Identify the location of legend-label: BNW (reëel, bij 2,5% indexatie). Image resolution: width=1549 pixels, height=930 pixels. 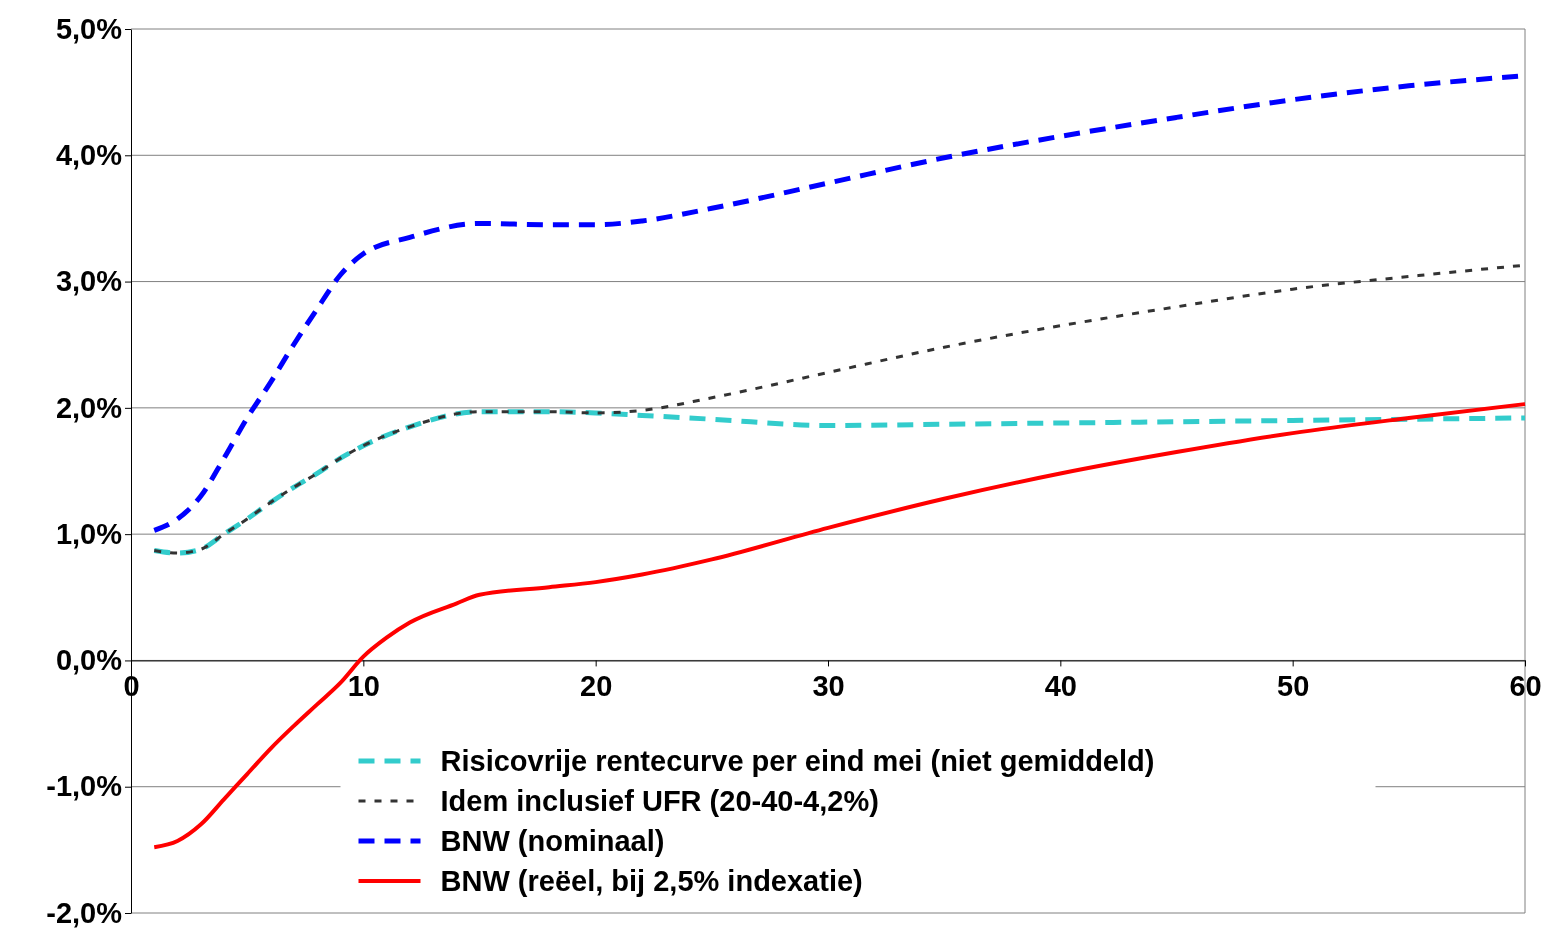
(651, 881).